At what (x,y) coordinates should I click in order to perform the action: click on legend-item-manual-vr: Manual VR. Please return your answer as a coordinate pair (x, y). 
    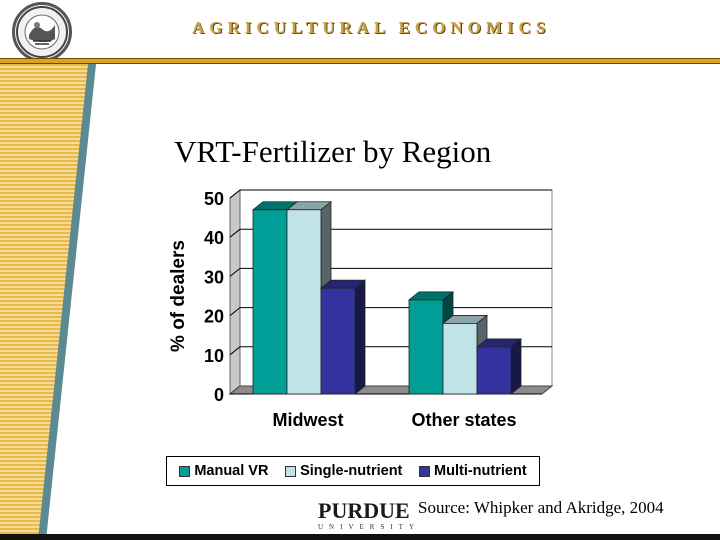
    Looking at the image, I should click on (223, 471).